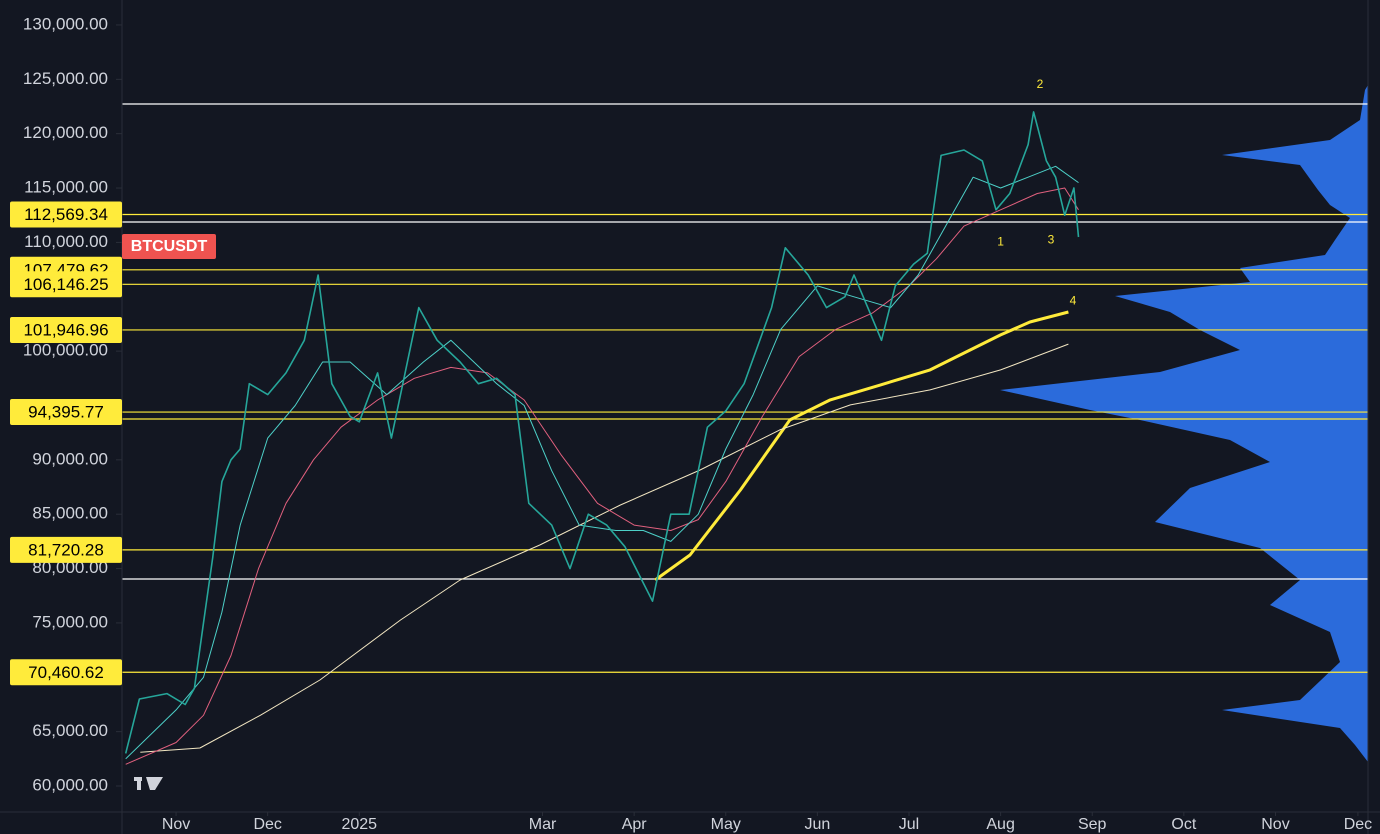  Describe the element at coordinates (1000, 242) in the screenshot. I see `annotation: 1` at that location.